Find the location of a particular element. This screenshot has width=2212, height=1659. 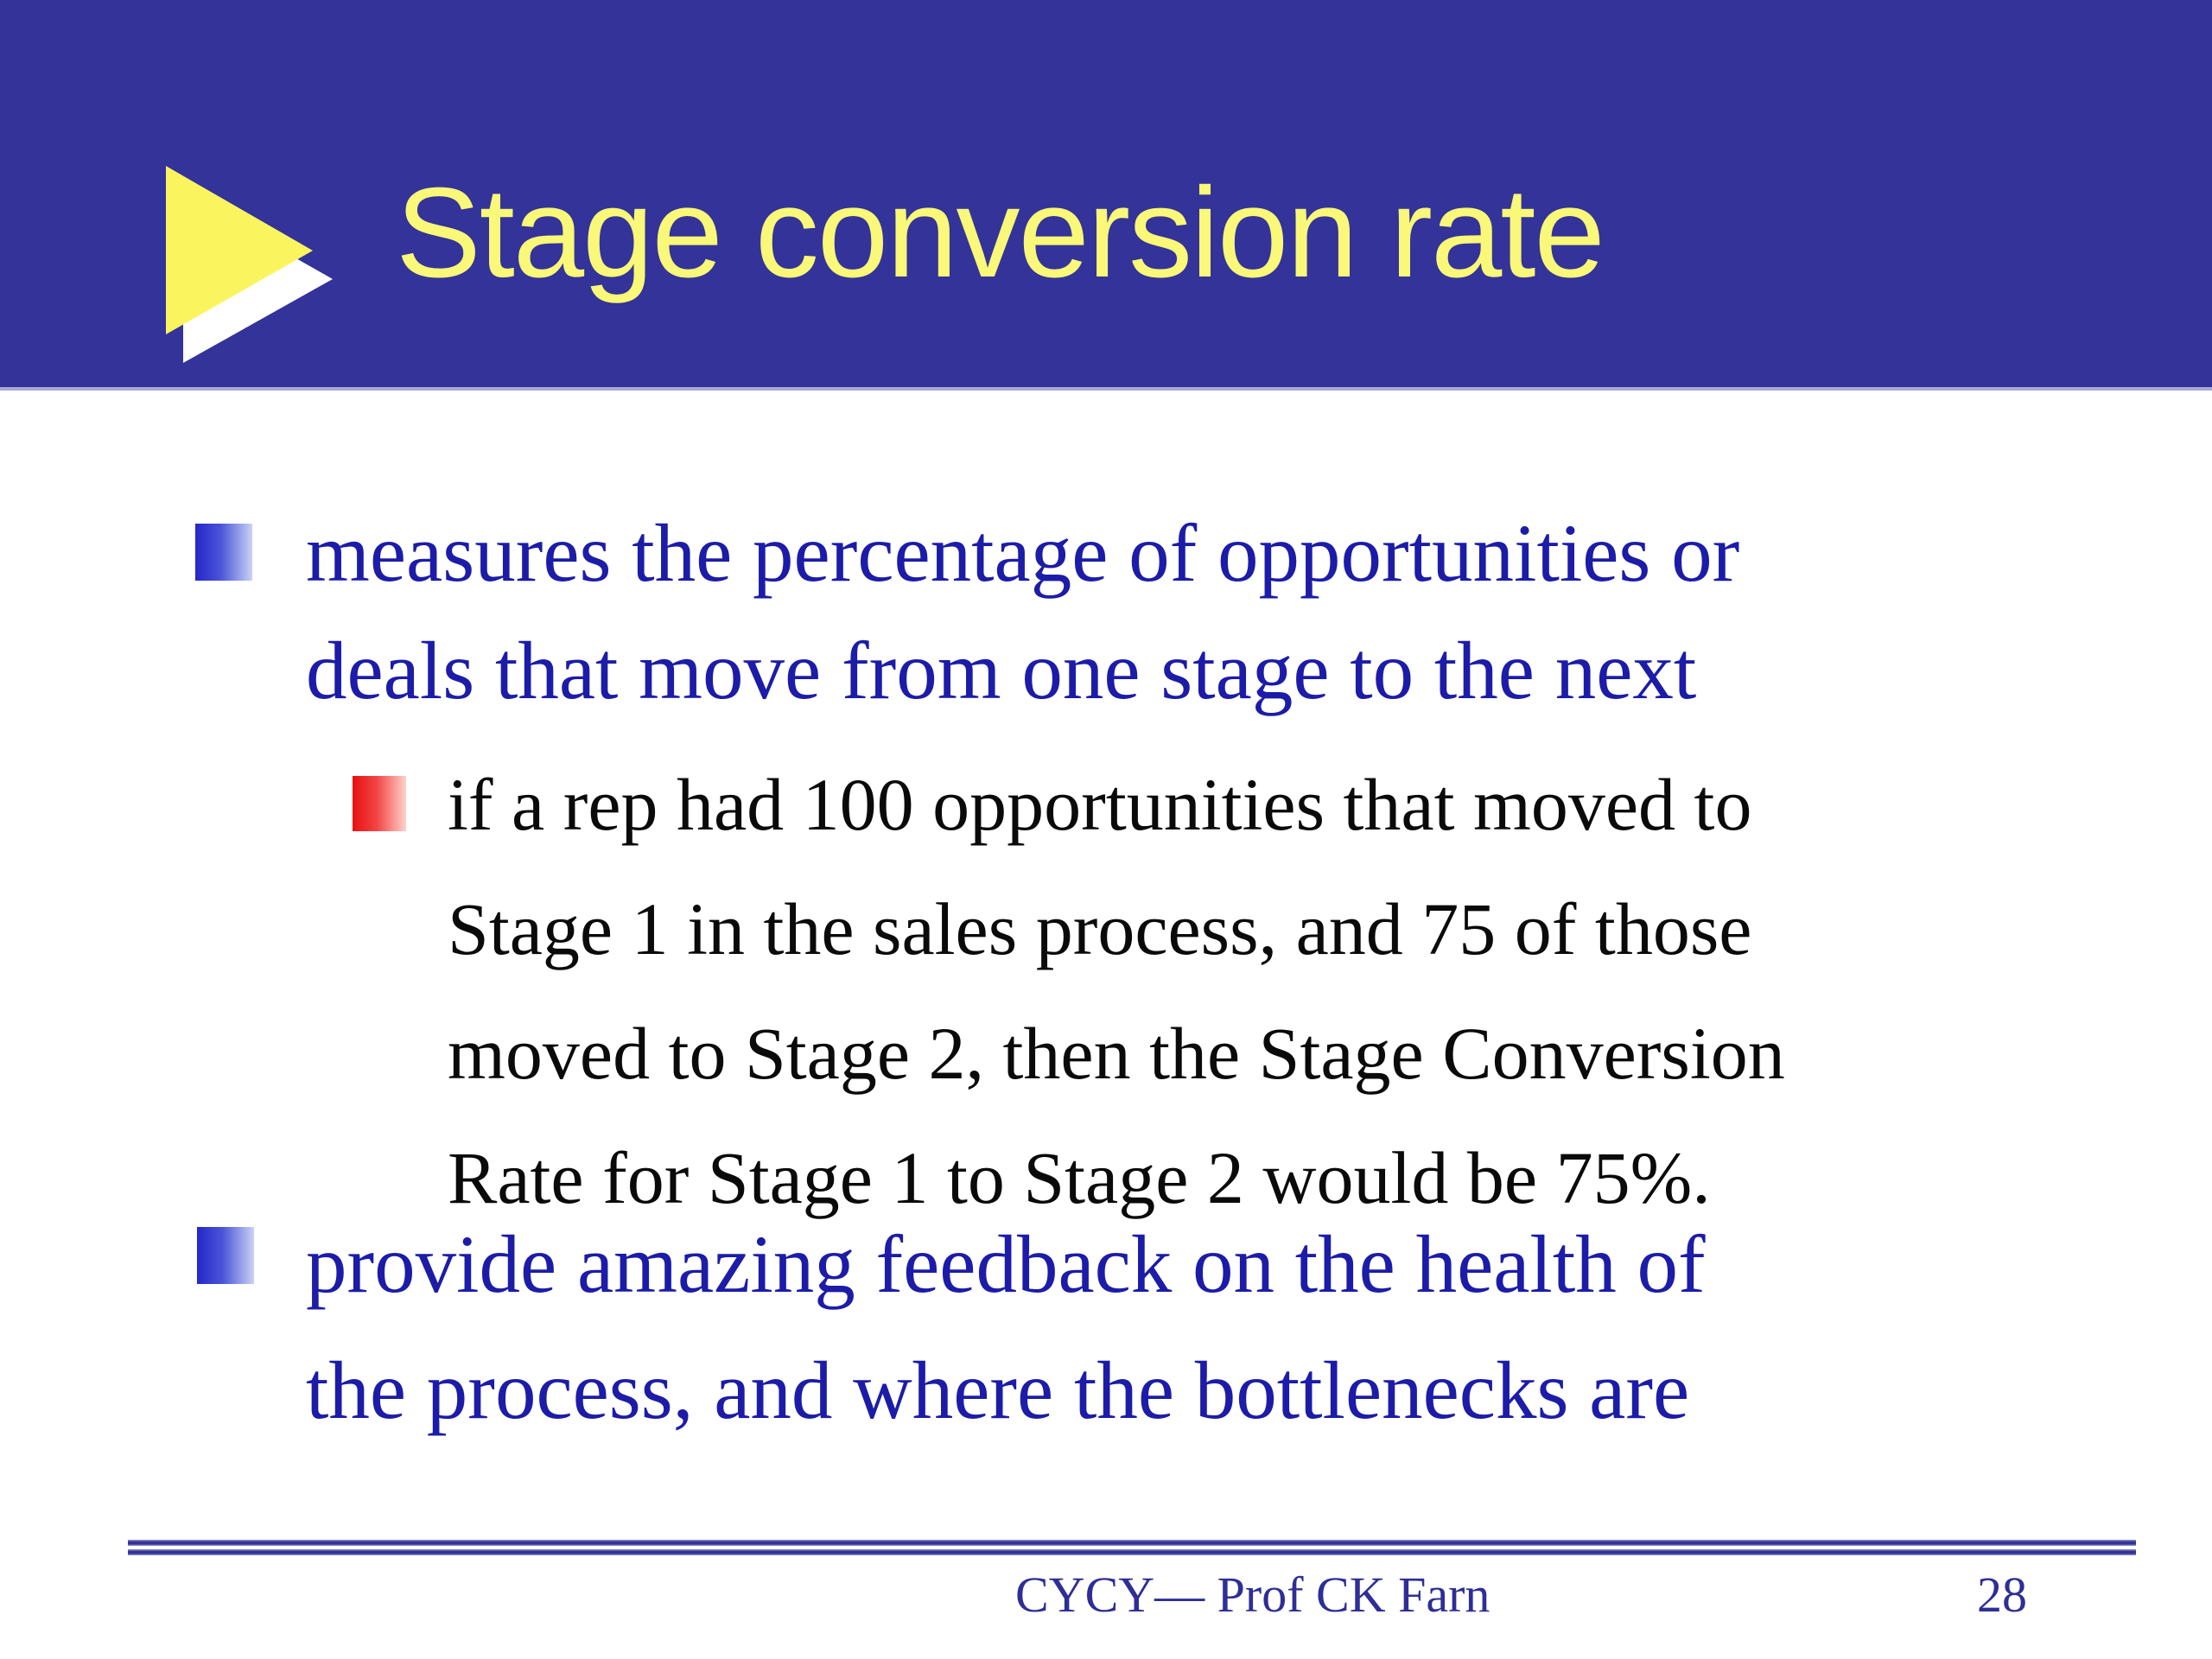

triangle-bullet-icon is located at coordinates (249, 264).